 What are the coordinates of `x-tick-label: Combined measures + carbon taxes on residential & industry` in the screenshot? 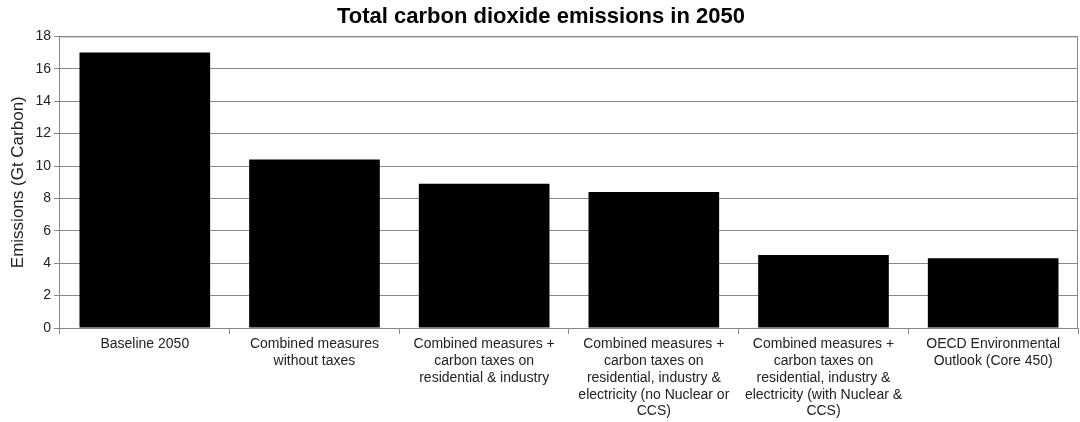 It's located at (484, 360).